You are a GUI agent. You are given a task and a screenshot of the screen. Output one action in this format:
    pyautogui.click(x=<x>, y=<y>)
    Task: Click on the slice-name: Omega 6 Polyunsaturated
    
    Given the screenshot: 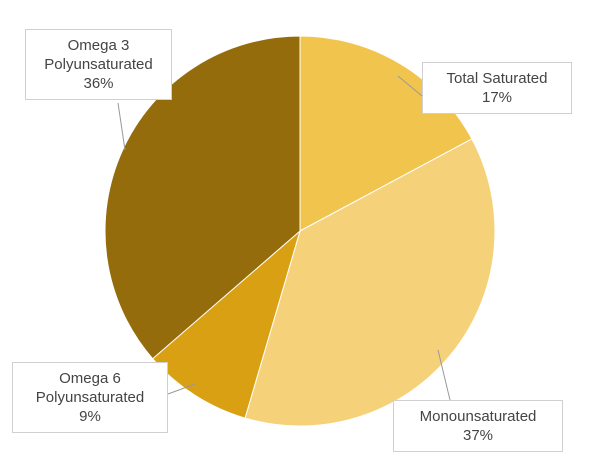 What is the action you would take?
    pyautogui.click(x=90, y=388)
    